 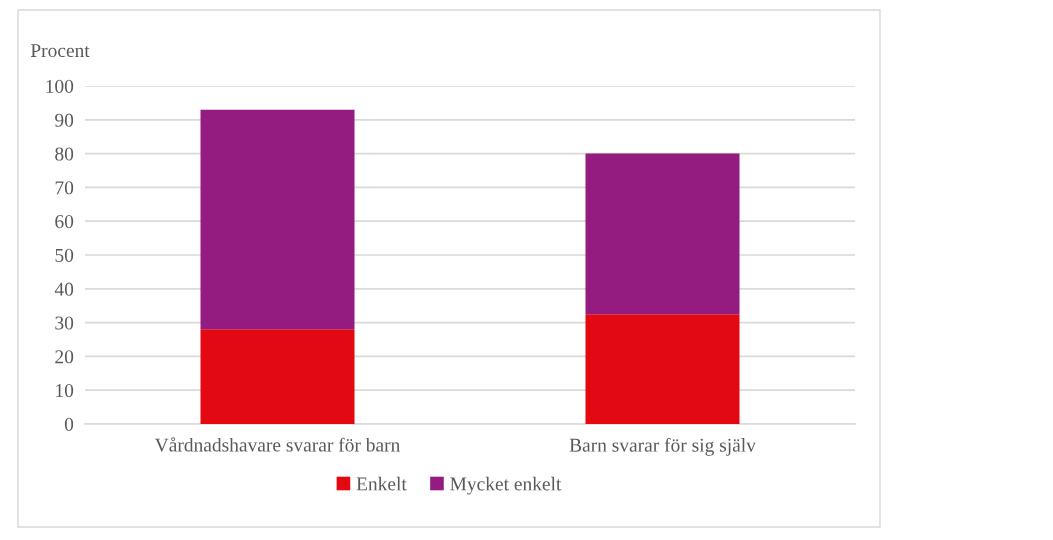 I want to click on legend-label: Mycket enkelt, so click(x=506, y=485).